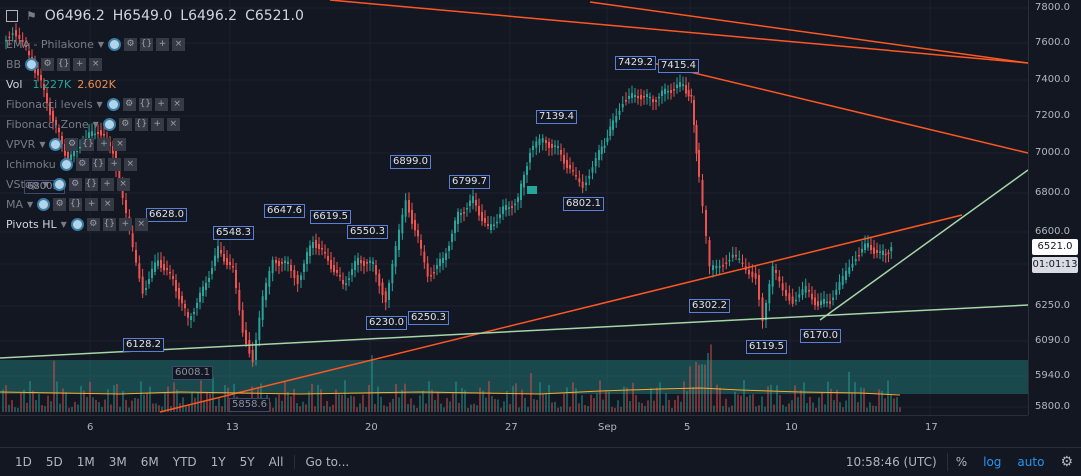  What do you see at coordinates (12, 16) in the screenshot?
I see `collapse-legend-icon` at bounding box center [12, 16].